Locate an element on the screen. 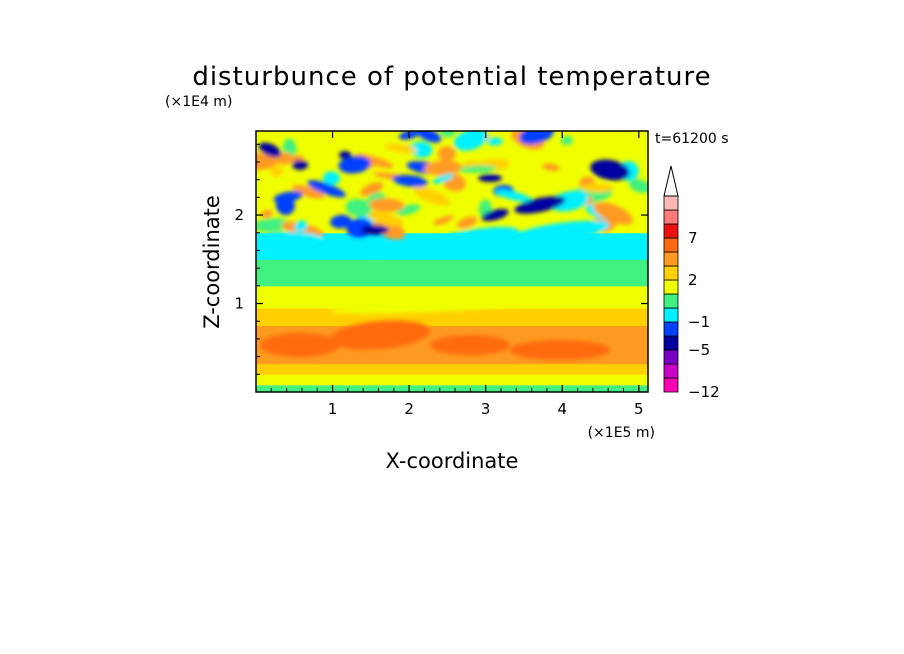 The height and width of the screenshot is (654, 904). y-unit-label: (×1E4 m) is located at coordinates (198, 102).